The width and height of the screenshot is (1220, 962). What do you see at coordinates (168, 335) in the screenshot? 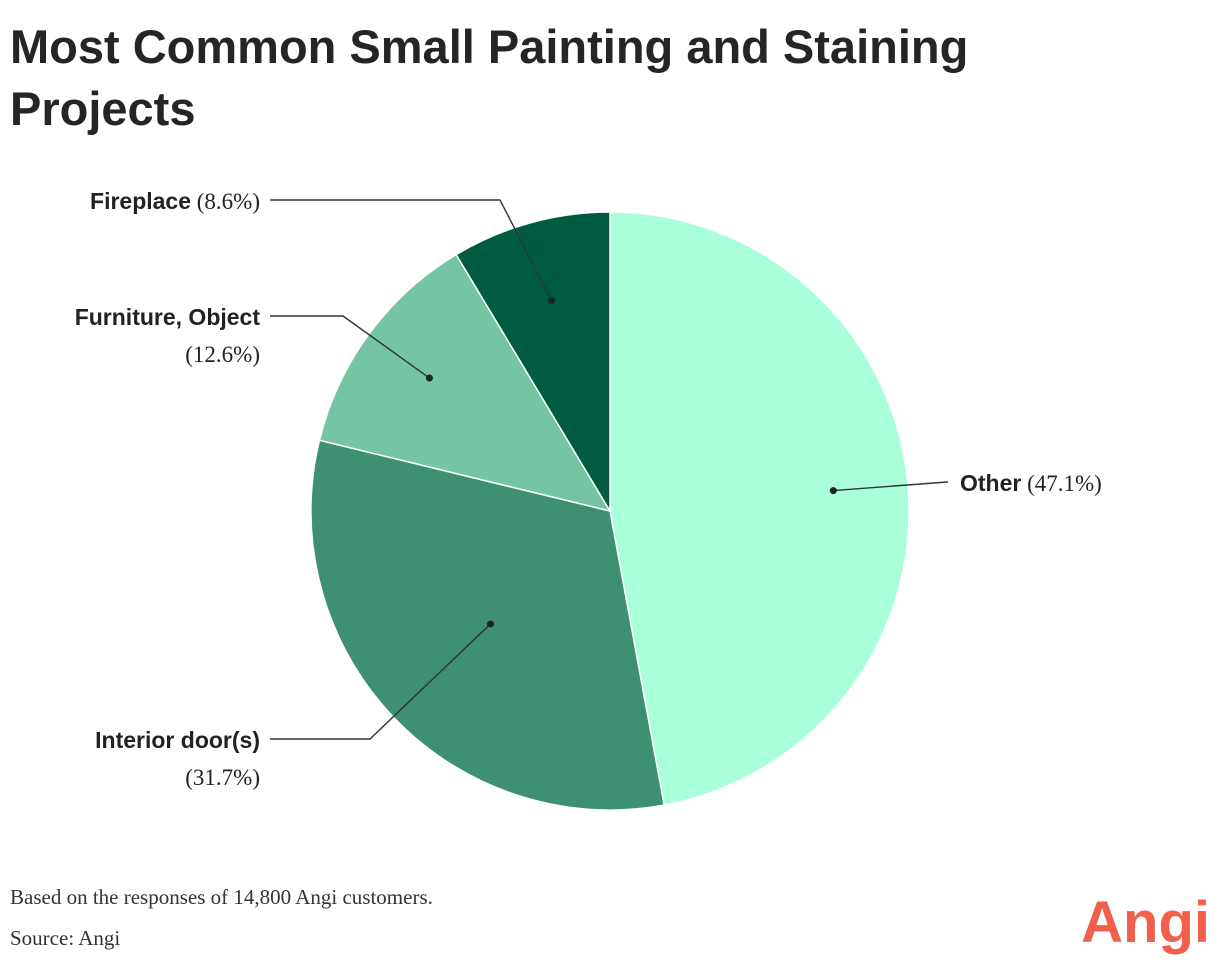
I see `slice-label-furniture-object: Furniture, Object (12.6%)` at bounding box center [168, 335].